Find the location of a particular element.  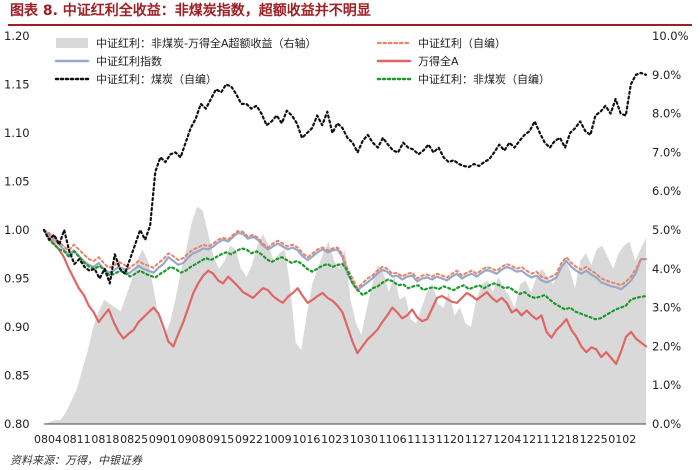

x-tick-label: 1106 is located at coordinates (393, 439).